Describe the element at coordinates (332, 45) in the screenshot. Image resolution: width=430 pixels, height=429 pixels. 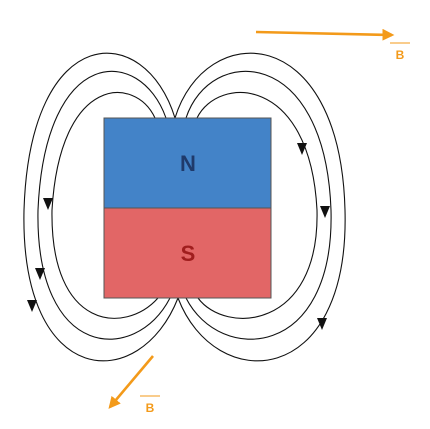
I see `field-vector-top-right: B` at that location.